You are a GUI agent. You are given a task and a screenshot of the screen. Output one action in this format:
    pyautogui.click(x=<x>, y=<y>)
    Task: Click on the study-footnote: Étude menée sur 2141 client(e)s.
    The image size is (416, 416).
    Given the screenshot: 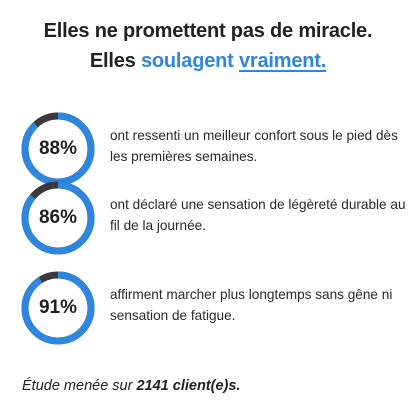 What is the action you would take?
    pyautogui.click(x=131, y=386)
    